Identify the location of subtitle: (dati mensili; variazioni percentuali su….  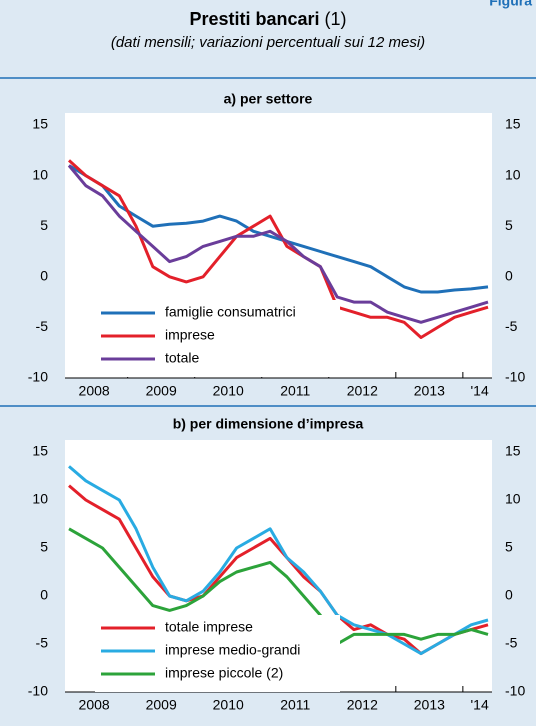
(268, 42).